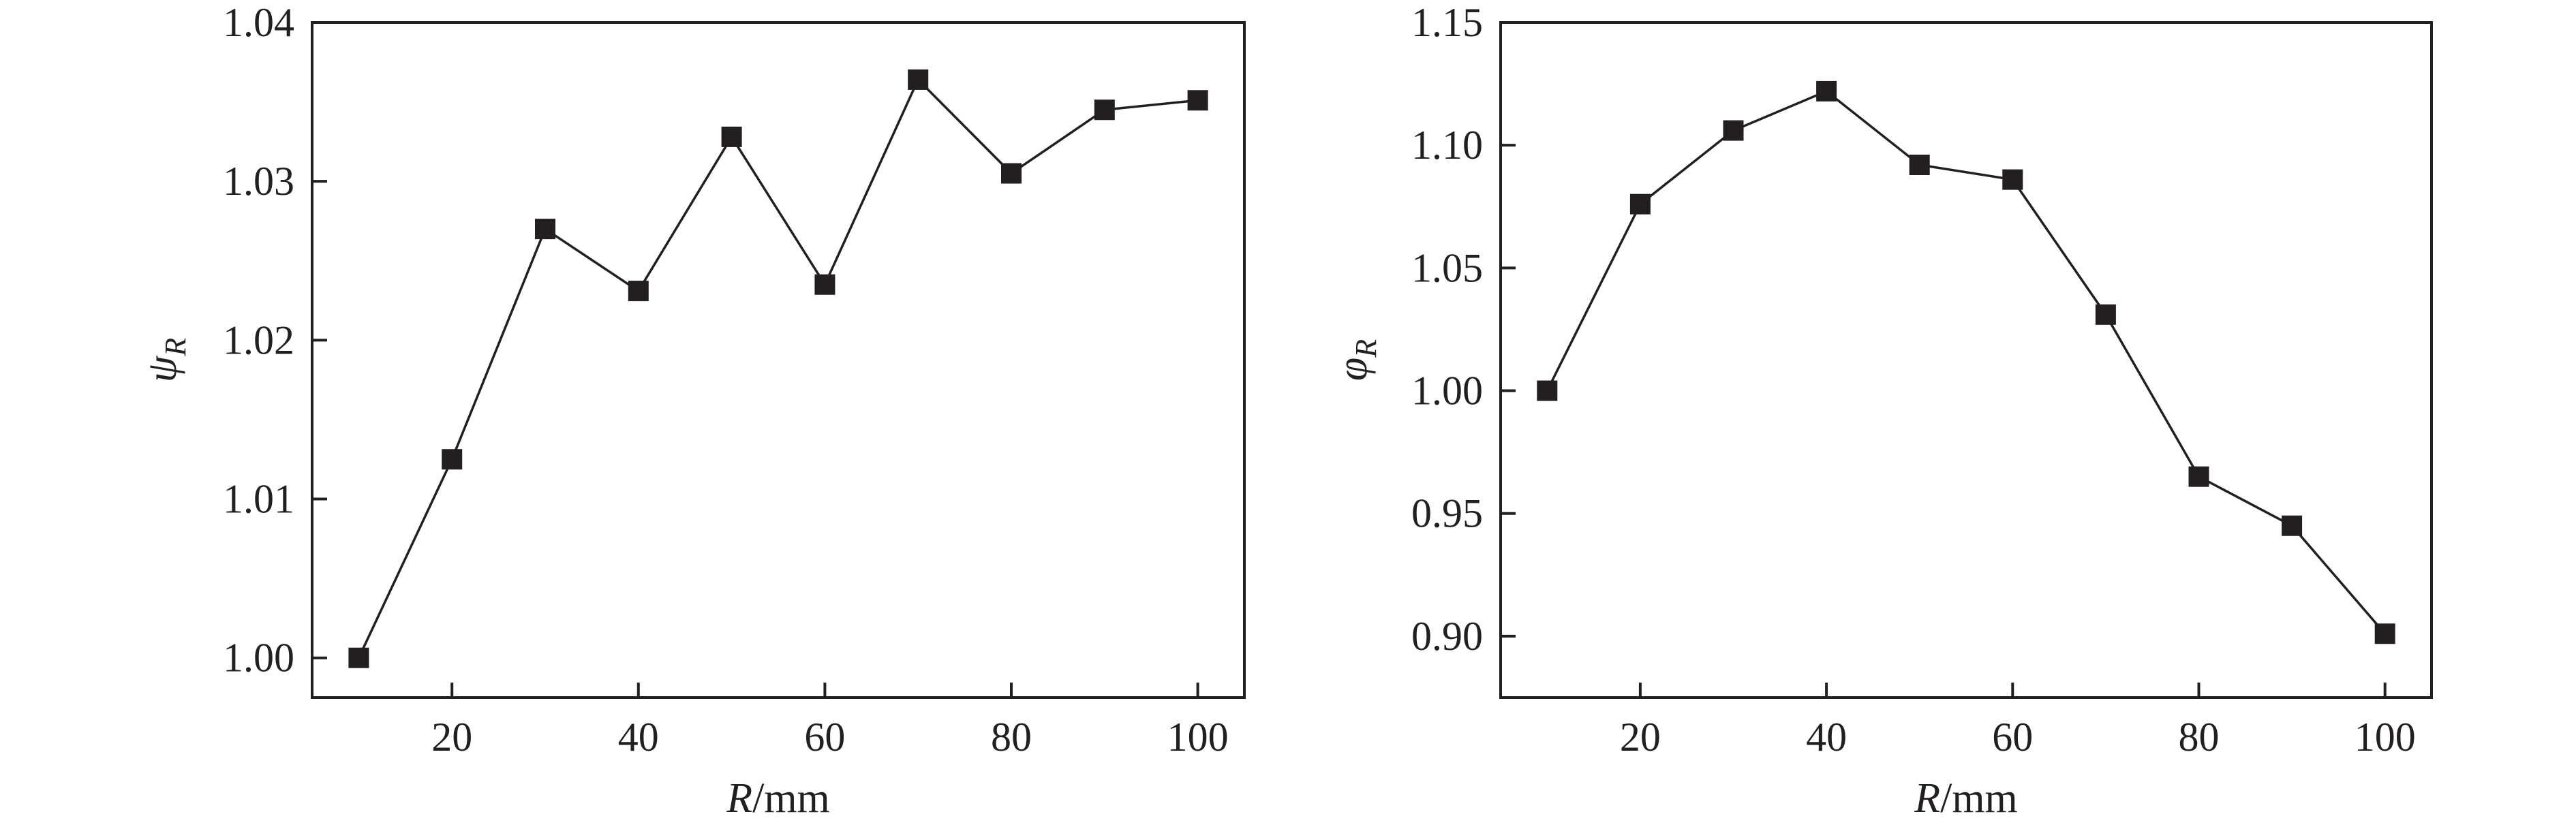 The image size is (2576, 827). I want to click on left-x-tick-label: 80, so click(1012, 738).